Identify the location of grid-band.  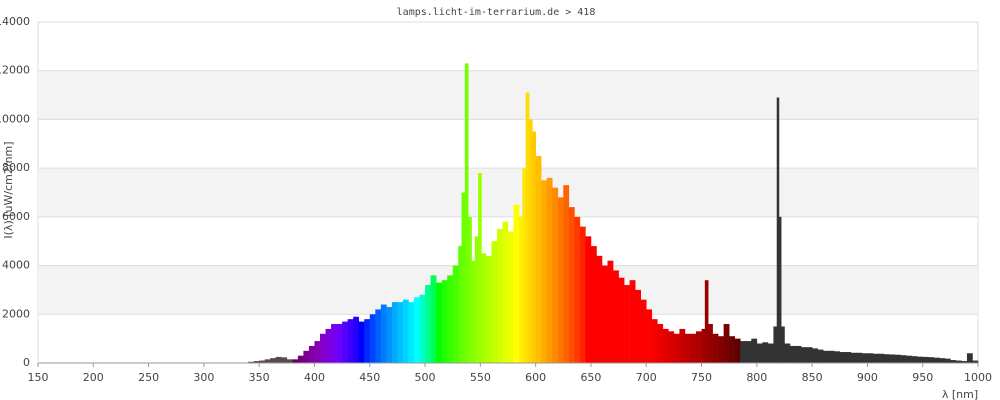
(508, 192).